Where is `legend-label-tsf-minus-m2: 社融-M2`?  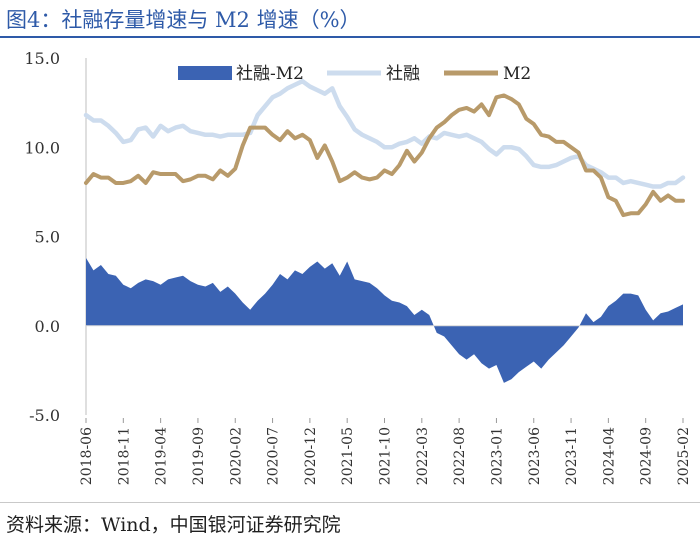
legend-label-tsf-minus-m2: 社融-M2 is located at coordinates (270, 74).